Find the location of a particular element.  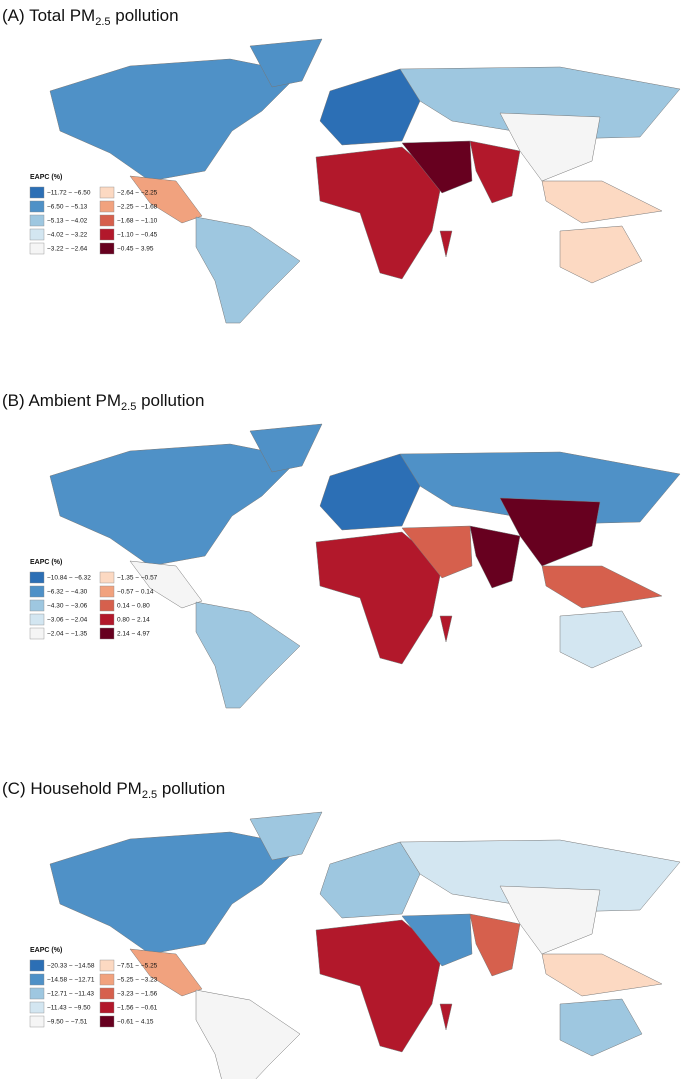

legend-label: −14.58 − −12.71 is located at coordinates (71, 980).